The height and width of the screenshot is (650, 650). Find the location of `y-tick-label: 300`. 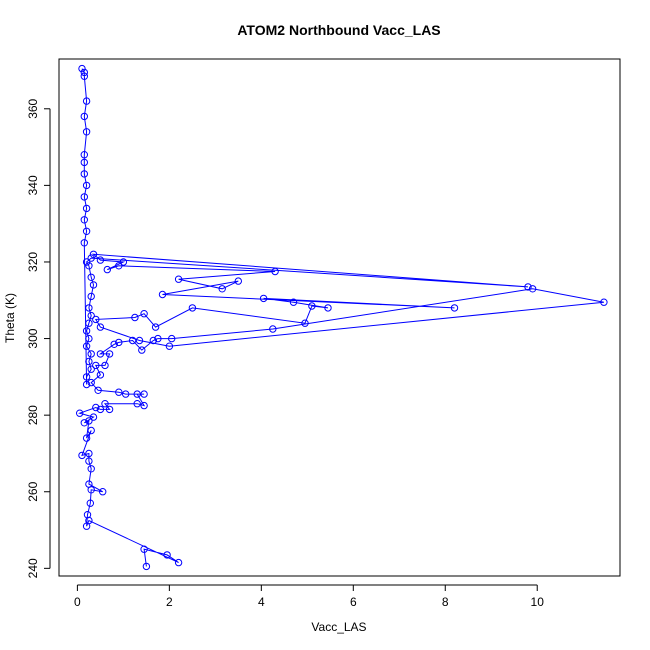

y-tick-label: 300 is located at coordinates (33, 338).